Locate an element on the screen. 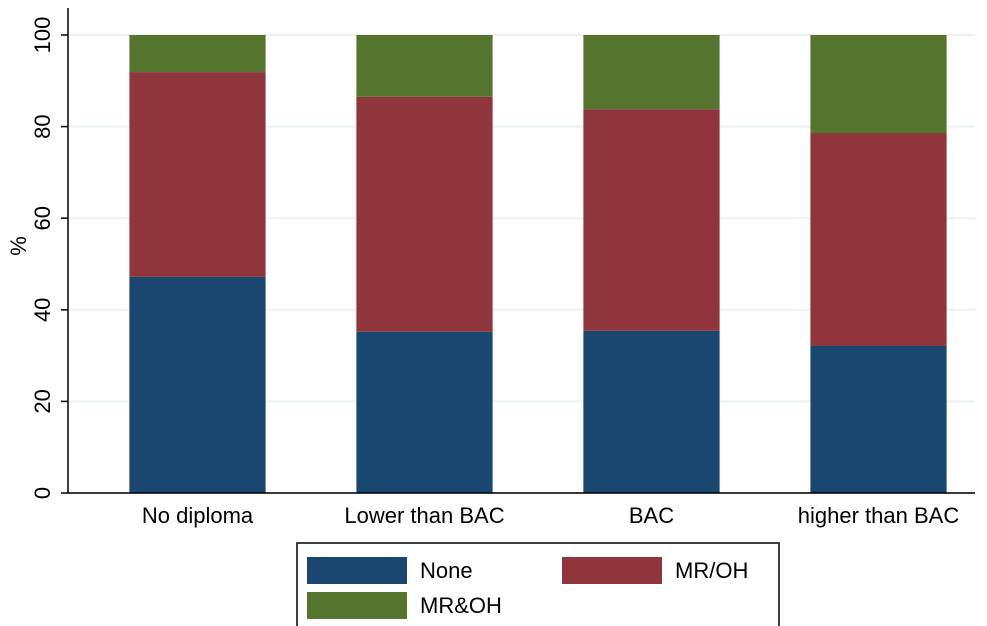 The height and width of the screenshot is (626, 987). legend-label: MR/OH is located at coordinates (711, 570).